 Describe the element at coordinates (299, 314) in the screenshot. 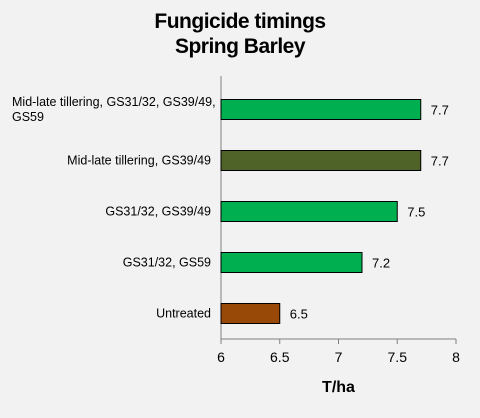

I see `value-label: 6.5` at that location.